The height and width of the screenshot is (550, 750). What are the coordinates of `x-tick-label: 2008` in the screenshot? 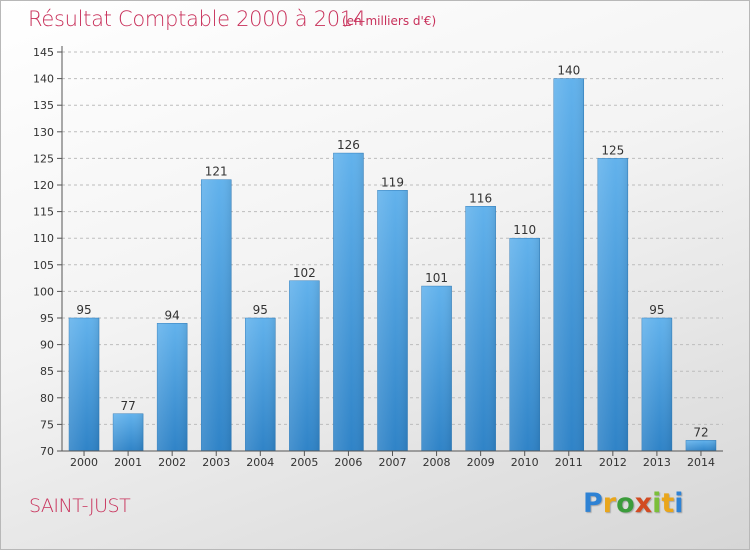 It's located at (437, 462).